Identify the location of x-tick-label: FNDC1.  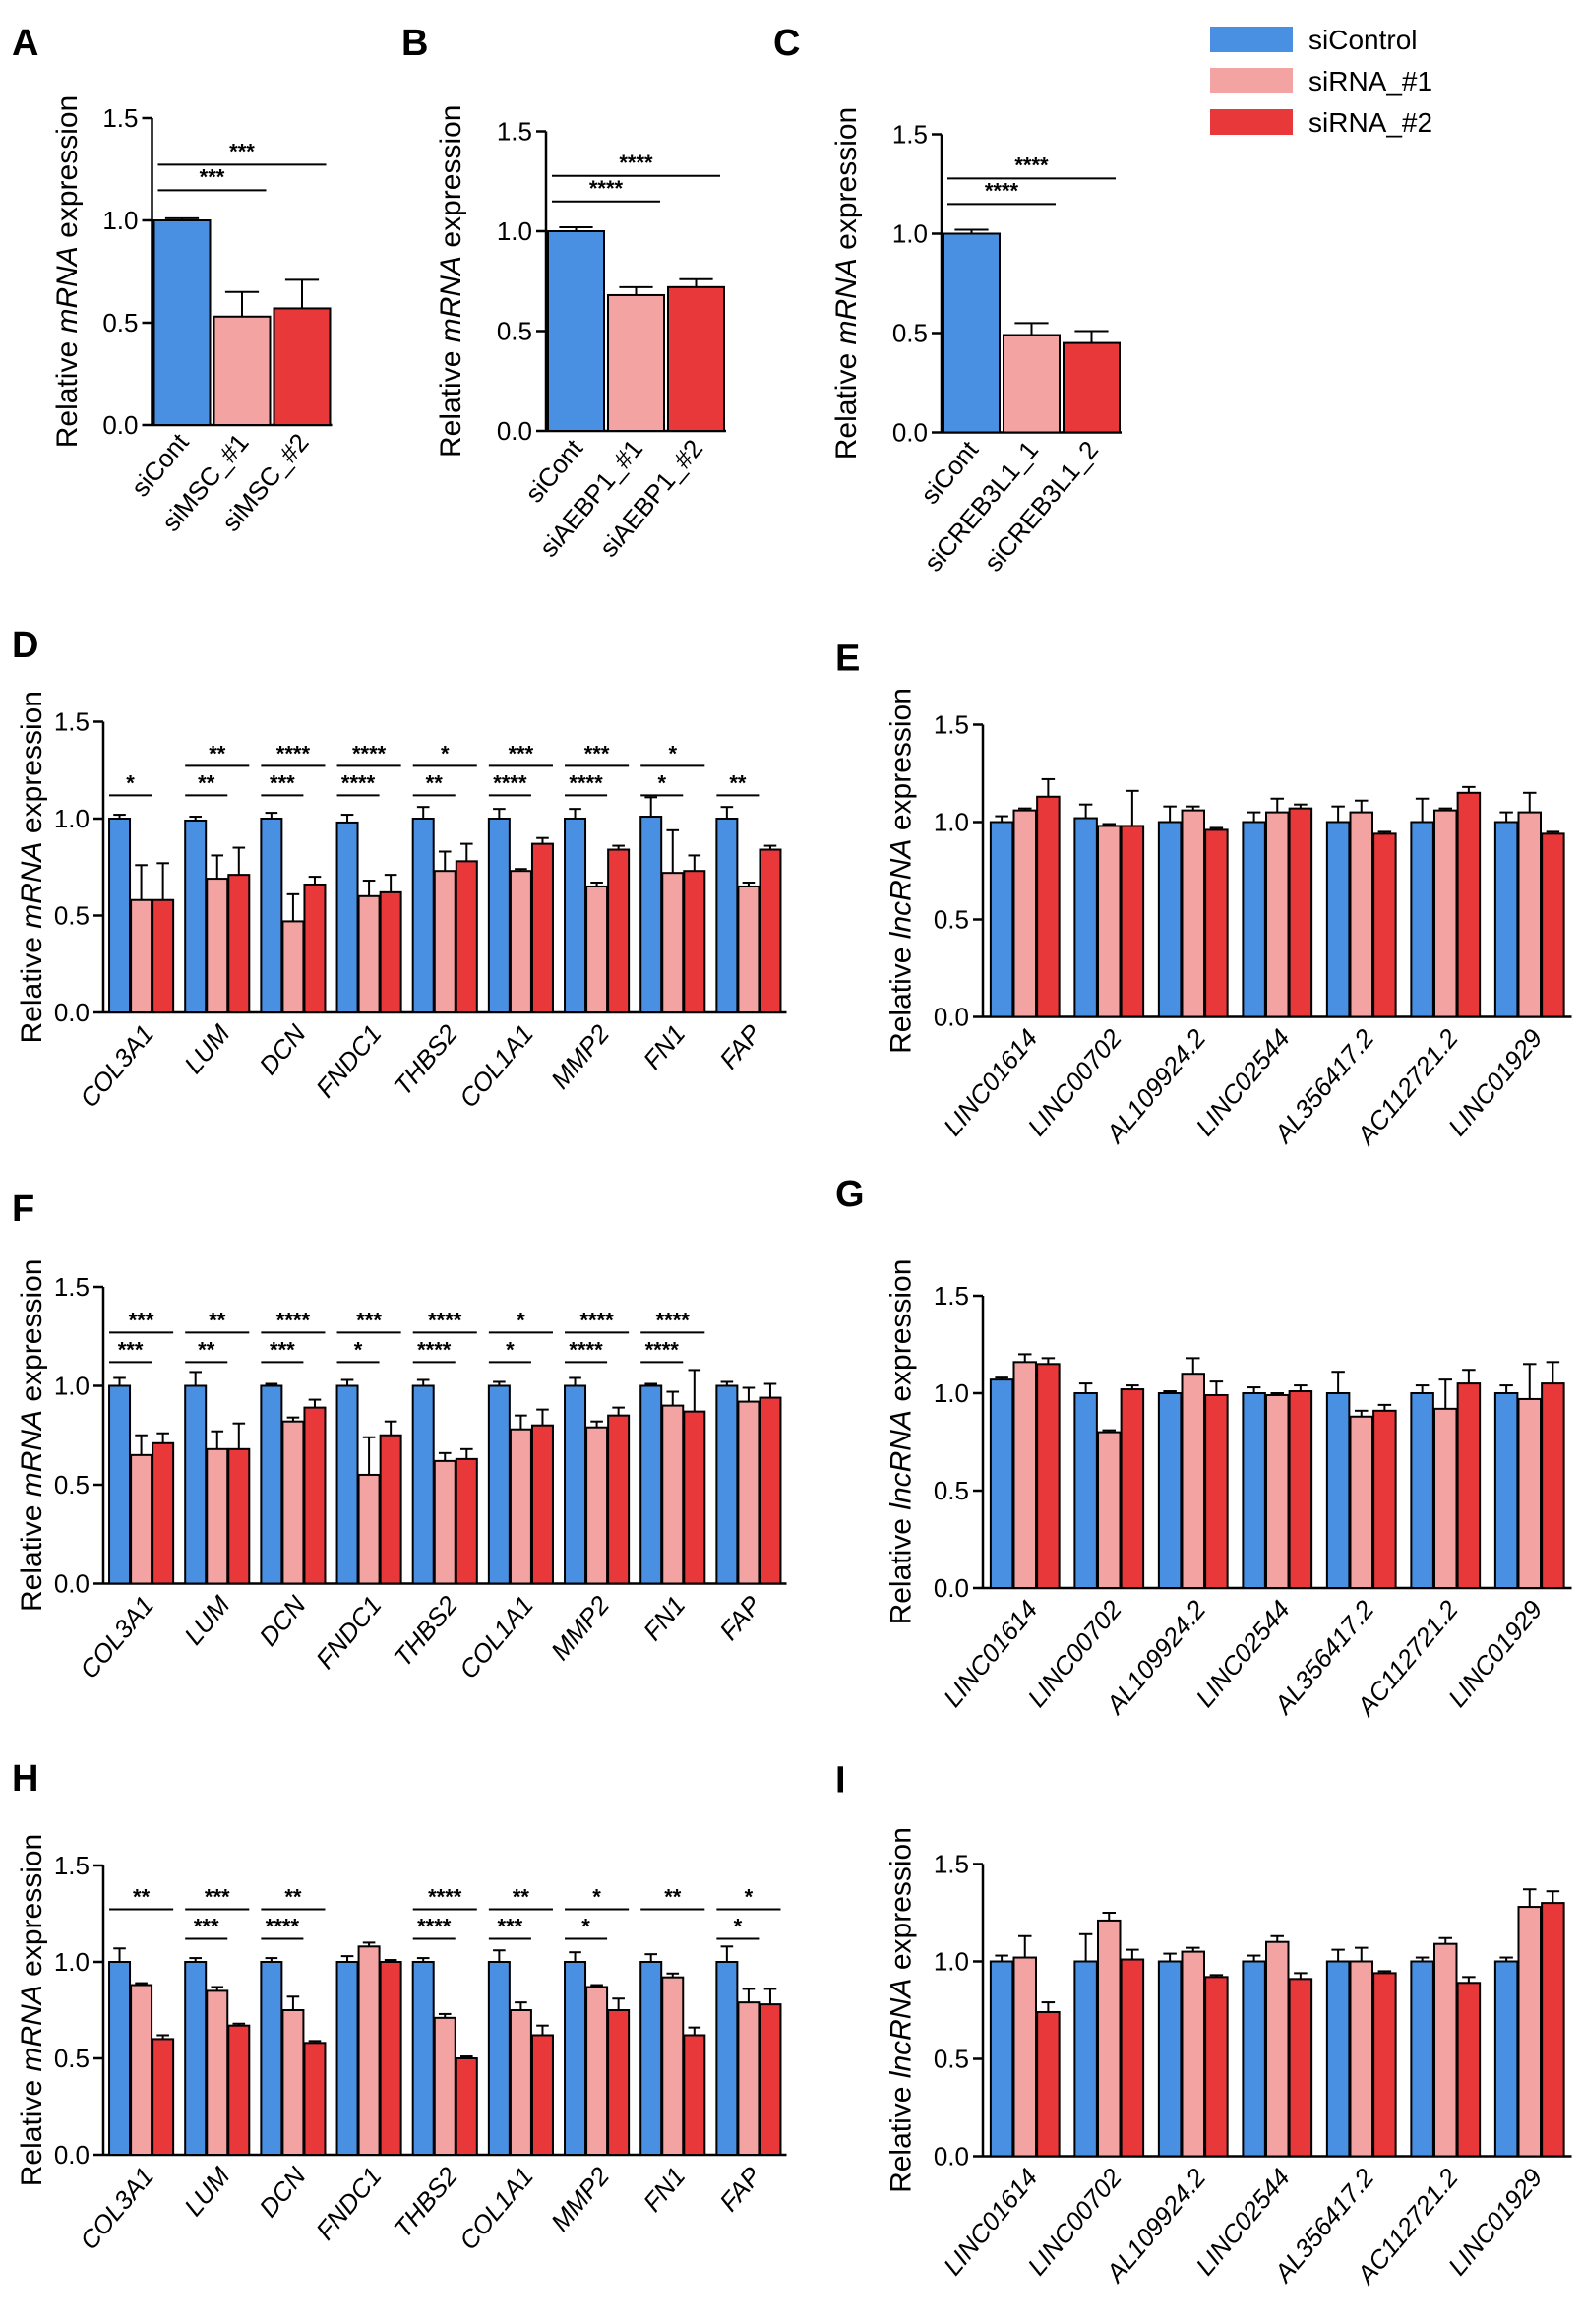
(349, 1632).